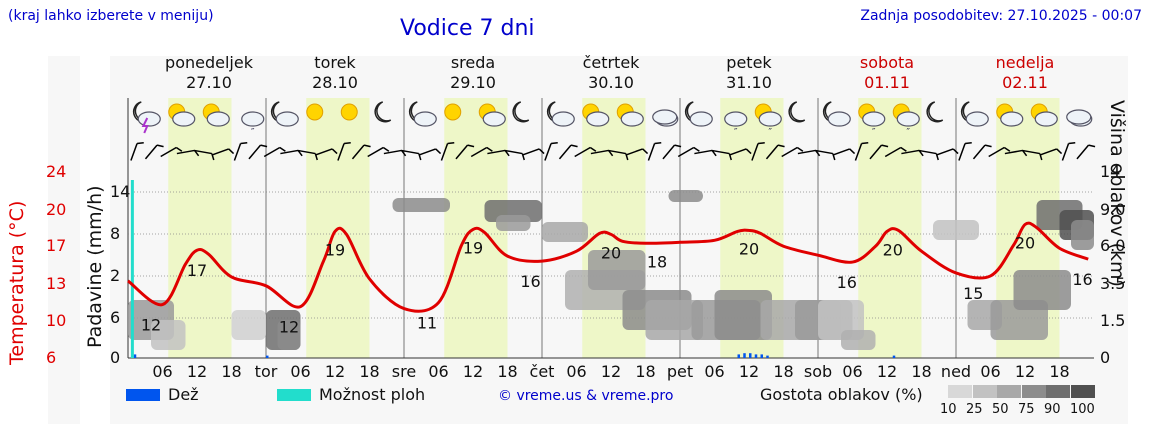 This screenshot has width=1152, height=443. Describe the element at coordinates (197, 270) in the screenshot. I see `temperature-data-label: 17` at that location.